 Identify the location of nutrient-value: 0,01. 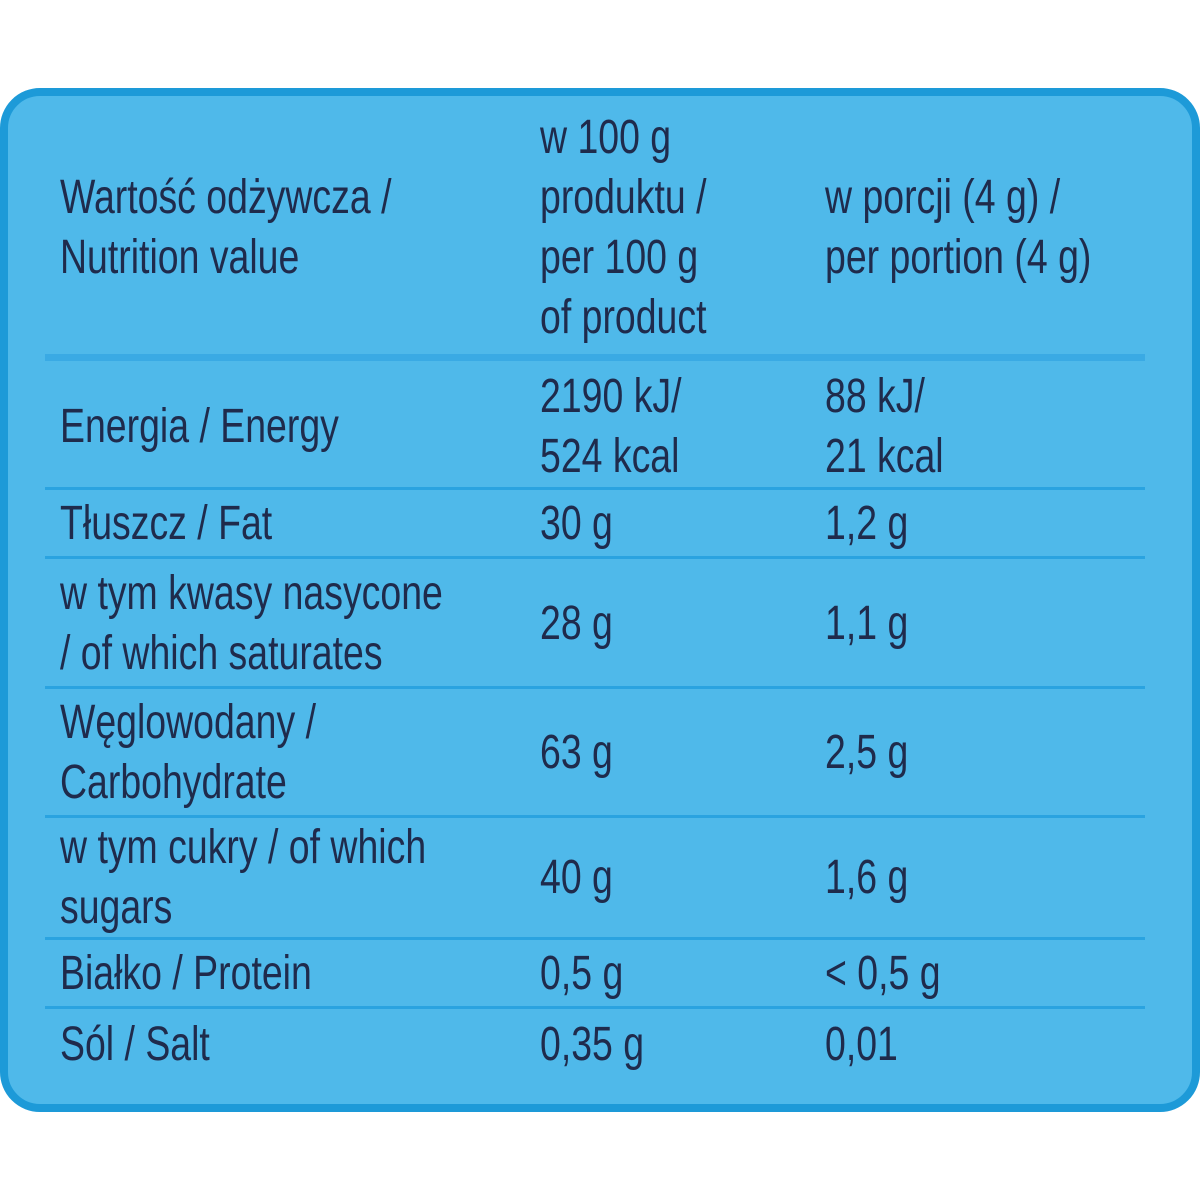
(871, 1045).